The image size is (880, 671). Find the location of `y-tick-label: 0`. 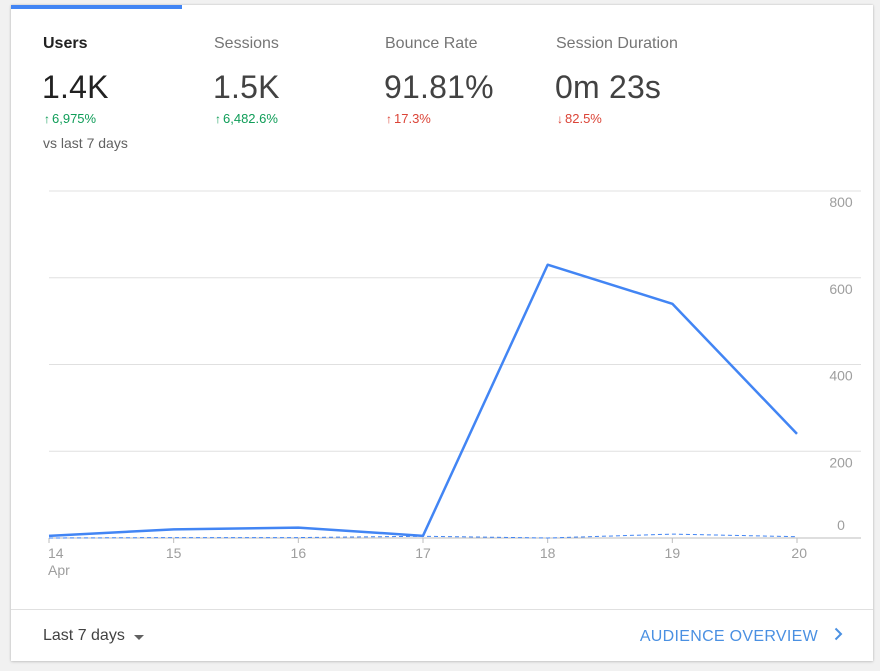

y-tick-label: 0 is located at coordinates (841, 525).